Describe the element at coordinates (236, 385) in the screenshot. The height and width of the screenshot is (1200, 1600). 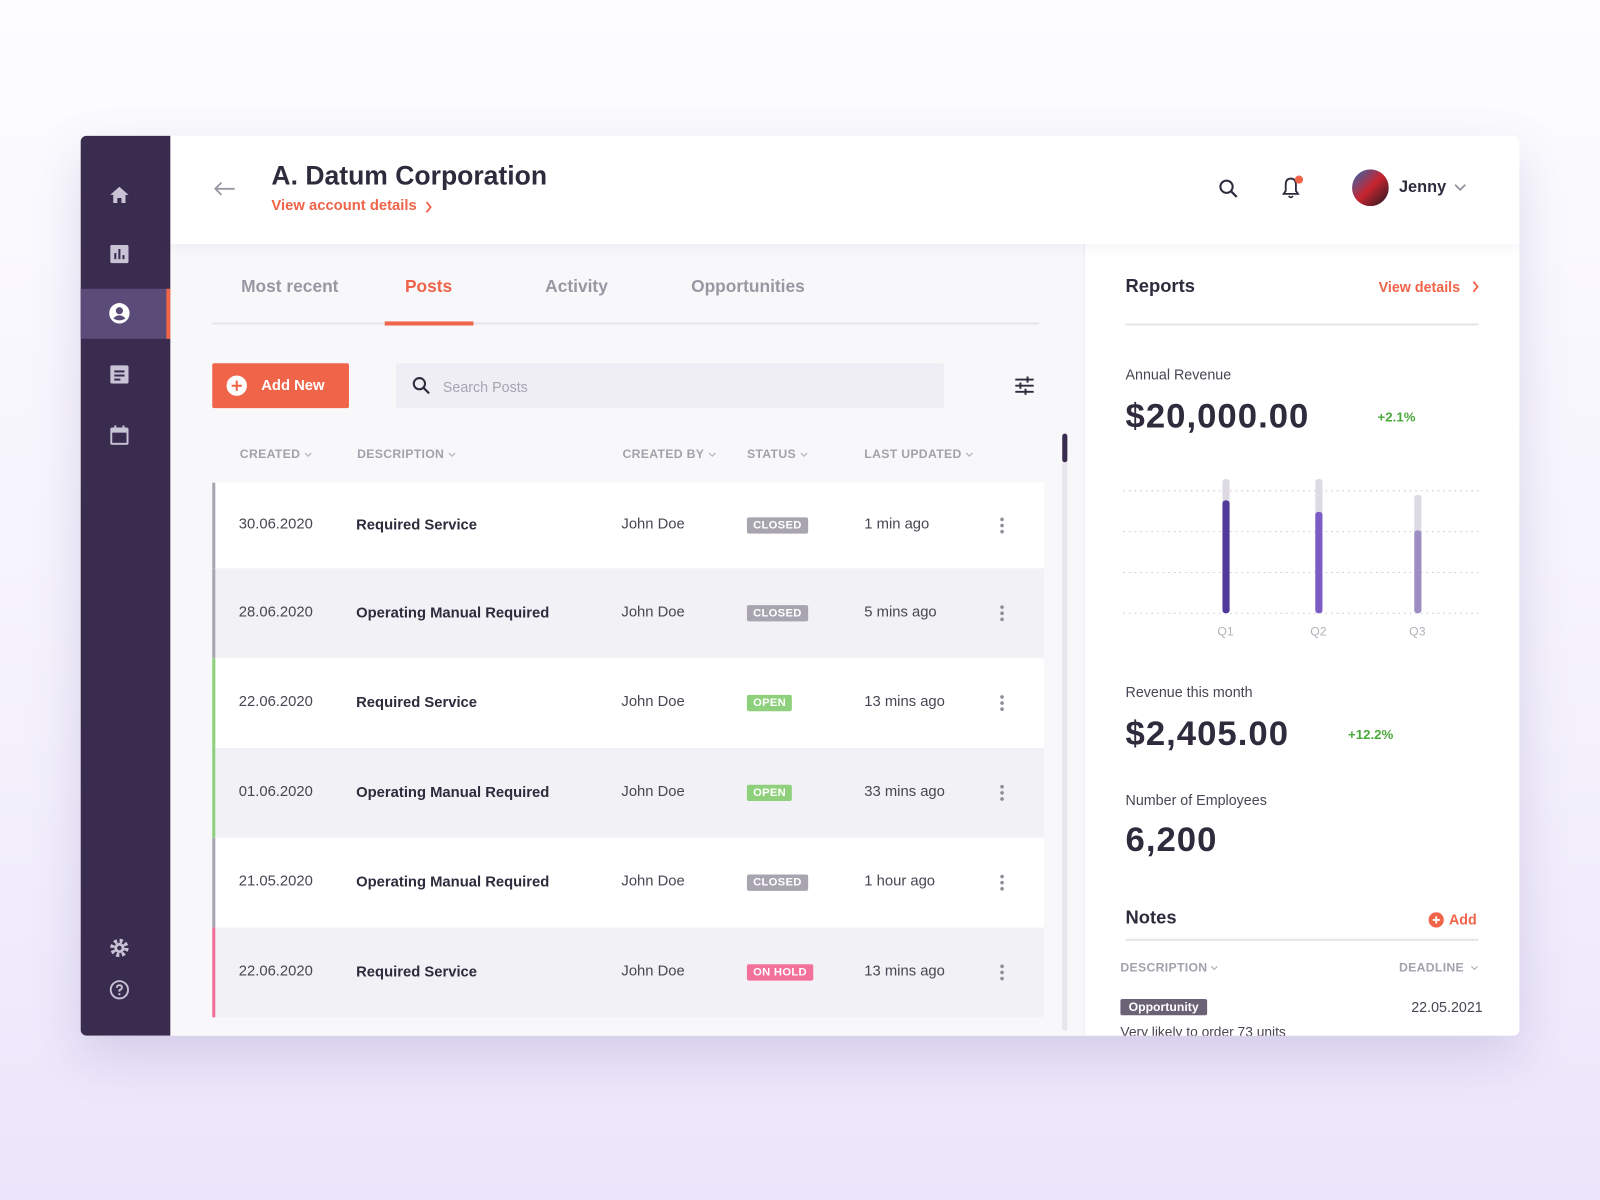
I see `add-icon` at that location.